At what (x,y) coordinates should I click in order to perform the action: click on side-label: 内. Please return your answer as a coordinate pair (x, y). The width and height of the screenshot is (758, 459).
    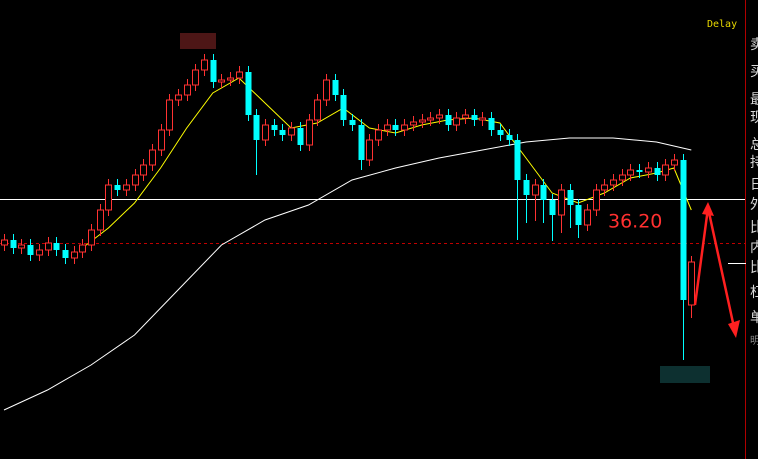
    Looking at the image, I should click on (754, 248).